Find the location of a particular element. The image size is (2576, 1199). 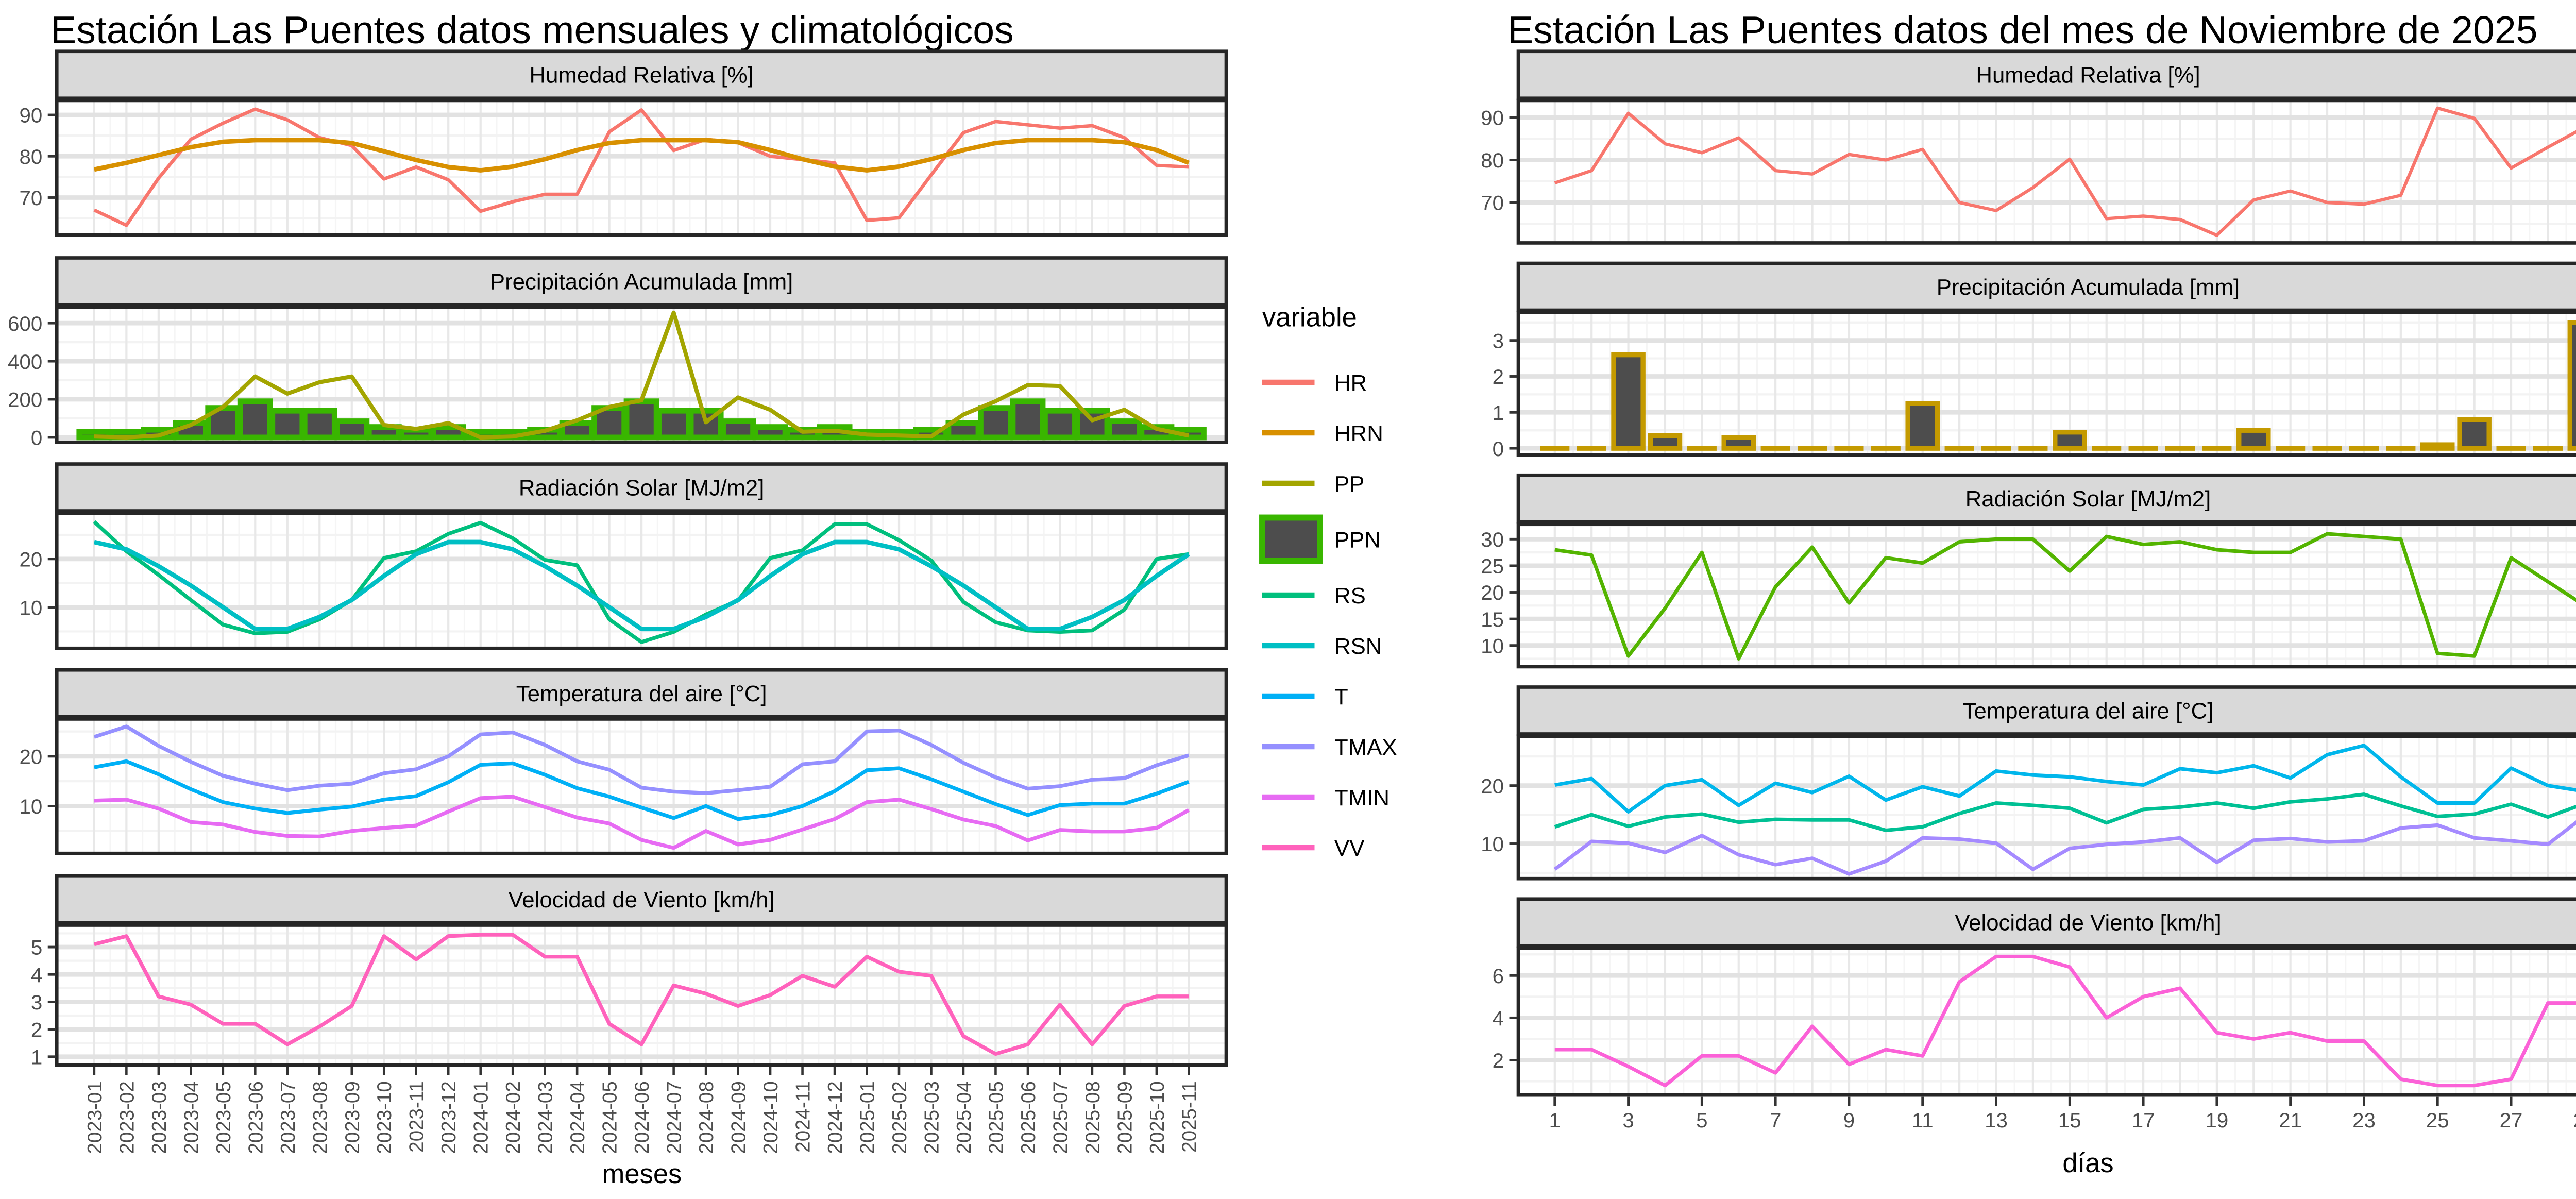

x-axis-tick-label: 2024-09 is located at coordinates (739, 1117).